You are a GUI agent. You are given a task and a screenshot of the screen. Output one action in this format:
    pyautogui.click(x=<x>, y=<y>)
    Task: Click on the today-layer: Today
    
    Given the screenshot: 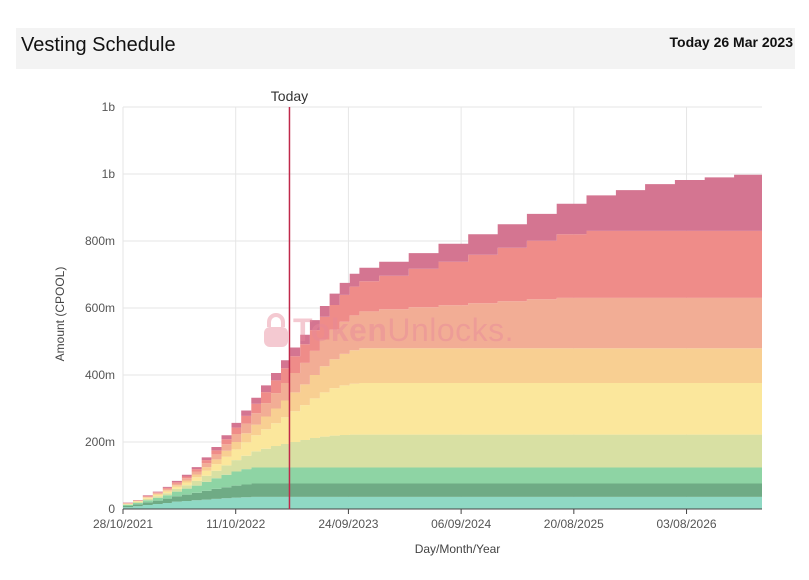 What is the action you would take?
    pyautogui.click(x=289, y=298)
    